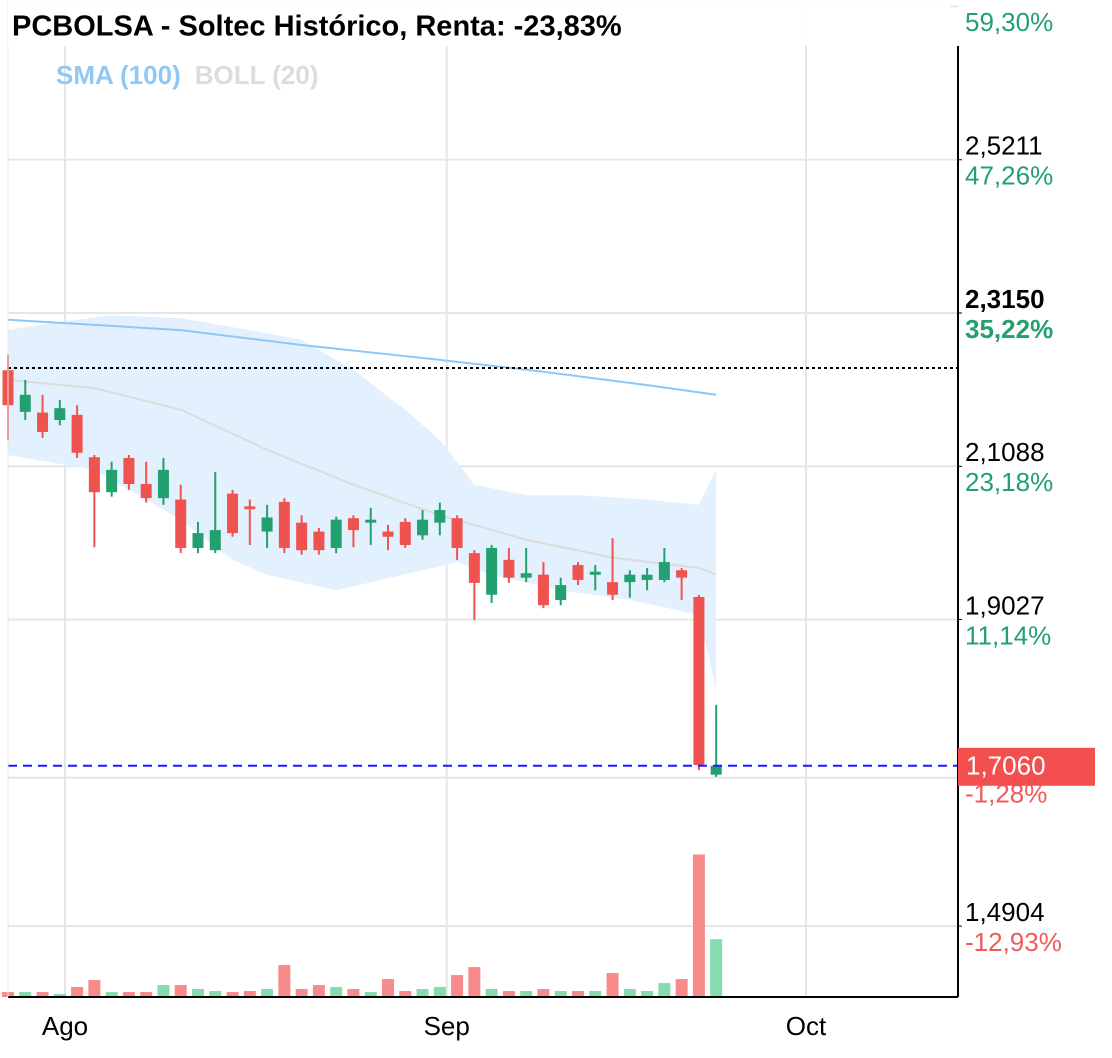 Image resolution: width=1112 pixels, height=1058 pixels. Describe the element at coordinates (1013, 942) in the screenshot. I see `y2-tick-label: -12,93%` at that location.